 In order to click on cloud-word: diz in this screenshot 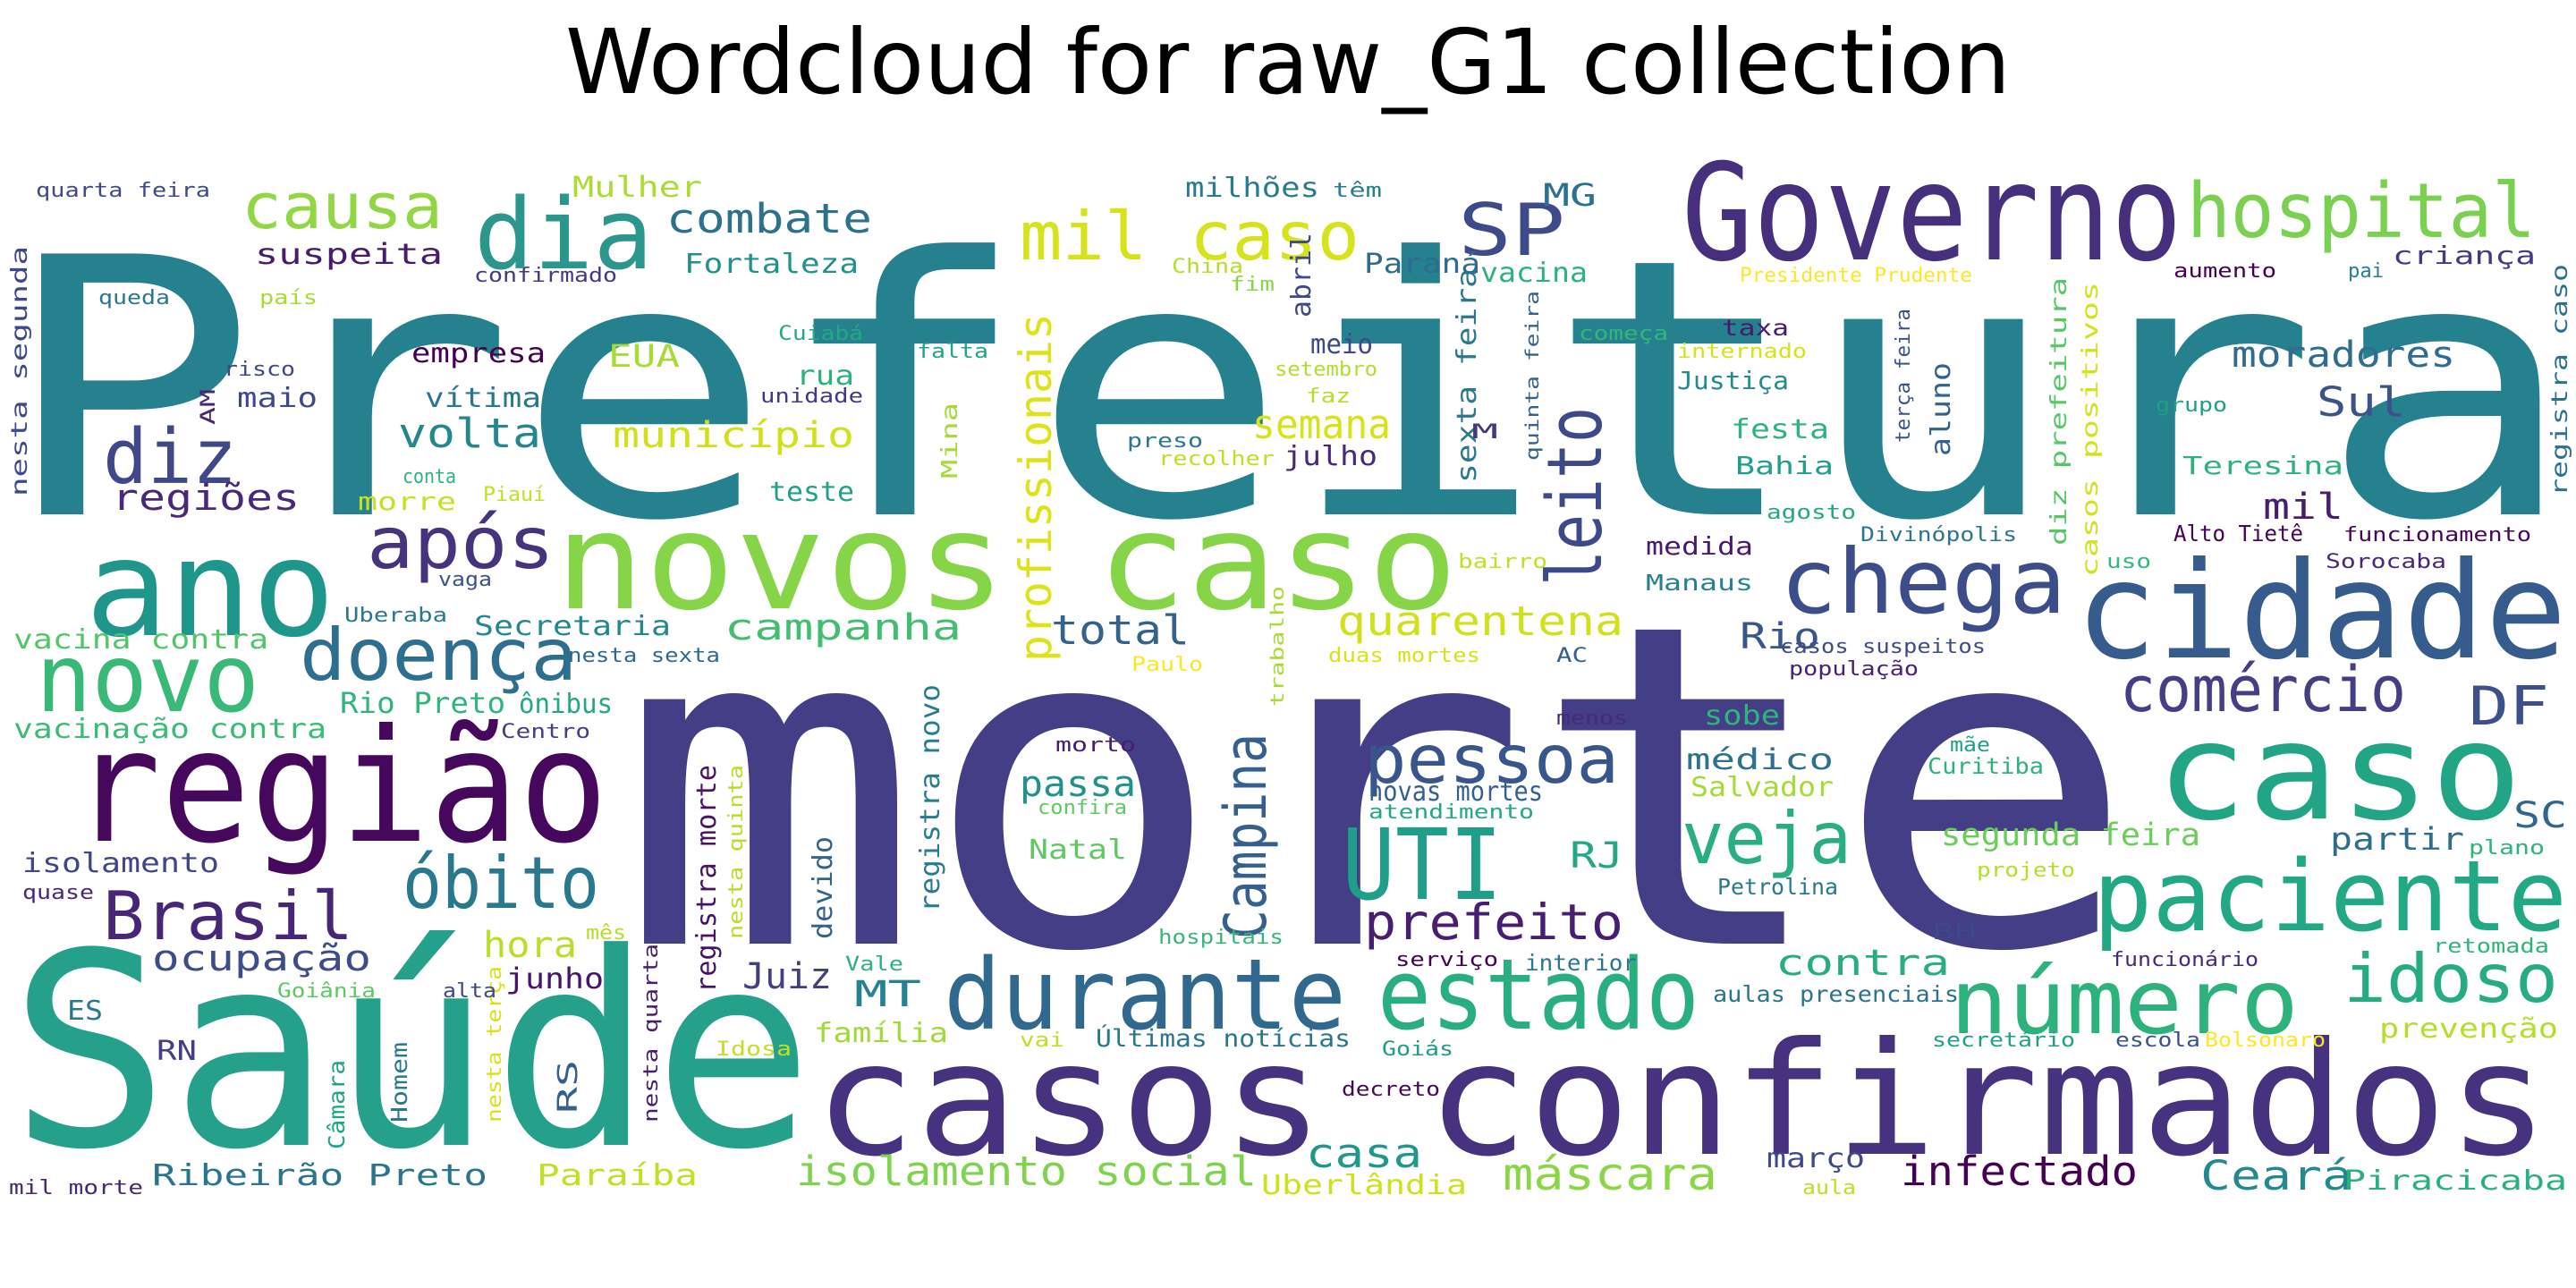, I will do `click(170, 457)`.